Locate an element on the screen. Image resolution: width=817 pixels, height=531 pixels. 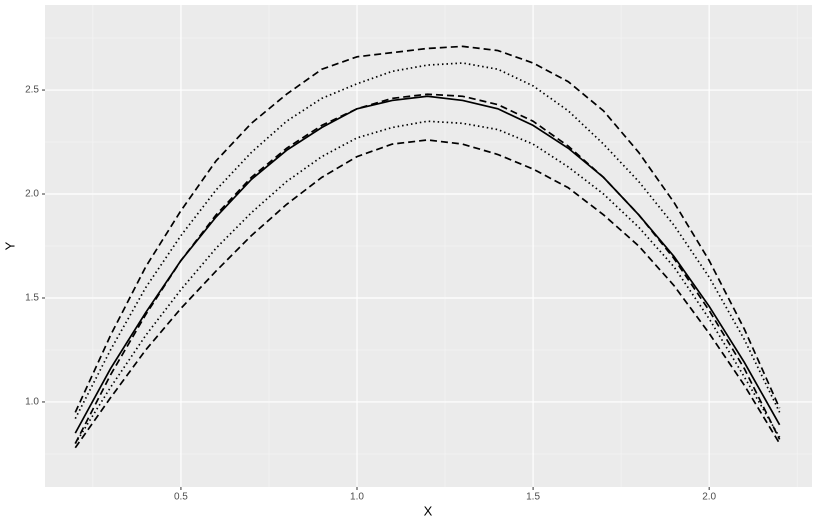
x-tick-label: 2.0 is located at coordinates (709, 497).